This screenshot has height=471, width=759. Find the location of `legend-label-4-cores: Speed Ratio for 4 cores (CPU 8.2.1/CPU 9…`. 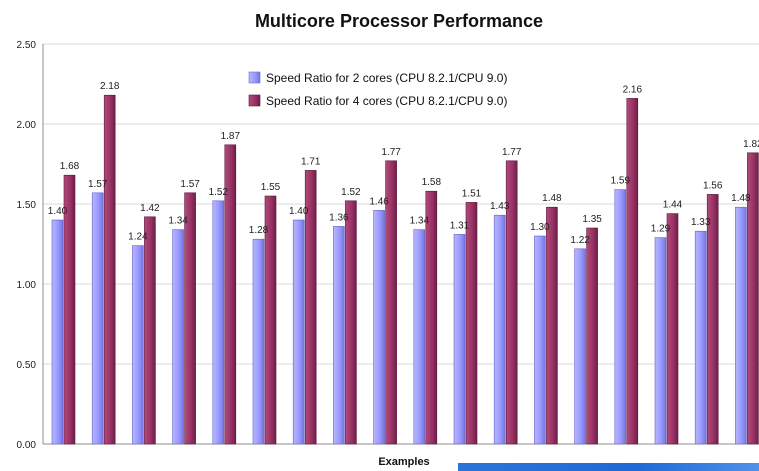

legend-label-4-cores: Speed Ratio for 4 cores (CPU 8.2.1/CPU 9… is located at coordinates (386, 101).